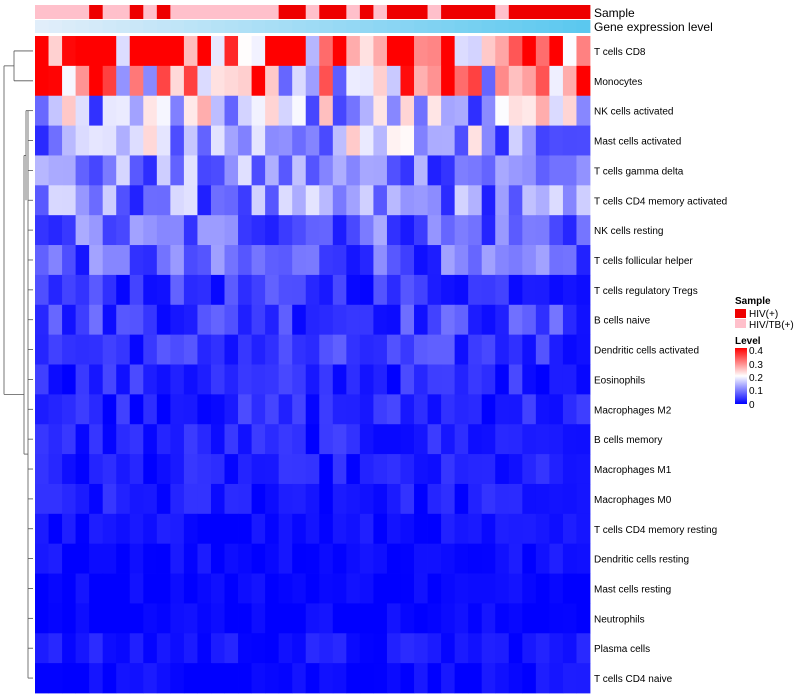  I want to click on gene-expression-annotation-bar, so click(313, 26).